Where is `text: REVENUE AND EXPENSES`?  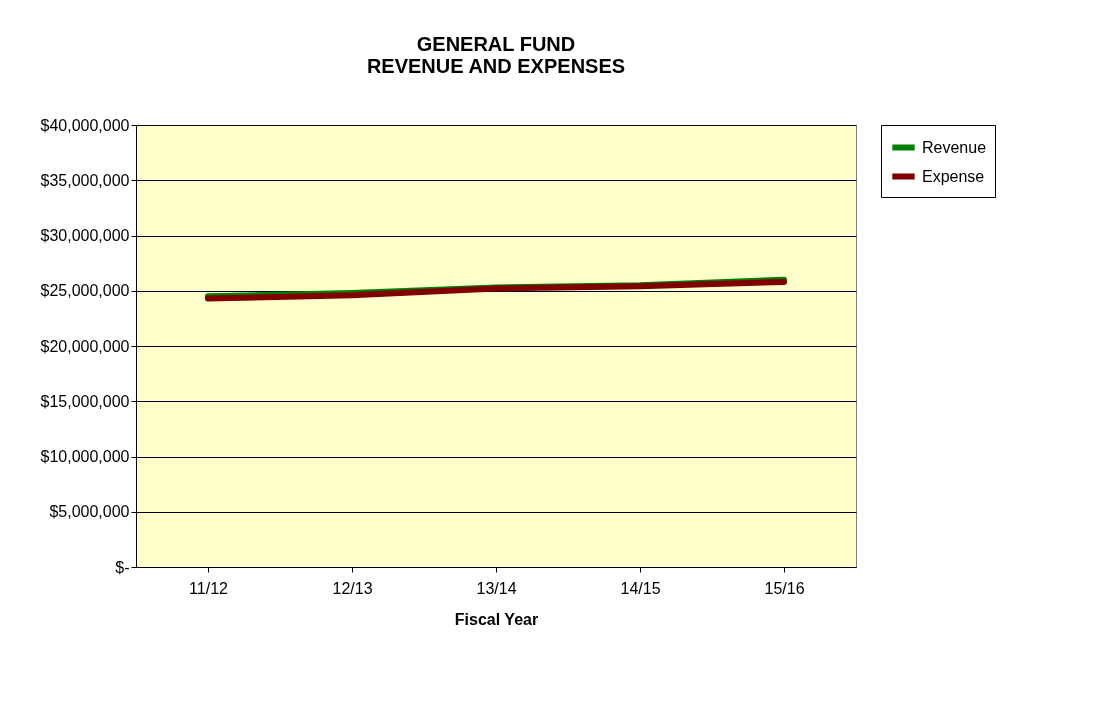
text: REVENUE AND EXPENSES is located at coordinates (496, 66).